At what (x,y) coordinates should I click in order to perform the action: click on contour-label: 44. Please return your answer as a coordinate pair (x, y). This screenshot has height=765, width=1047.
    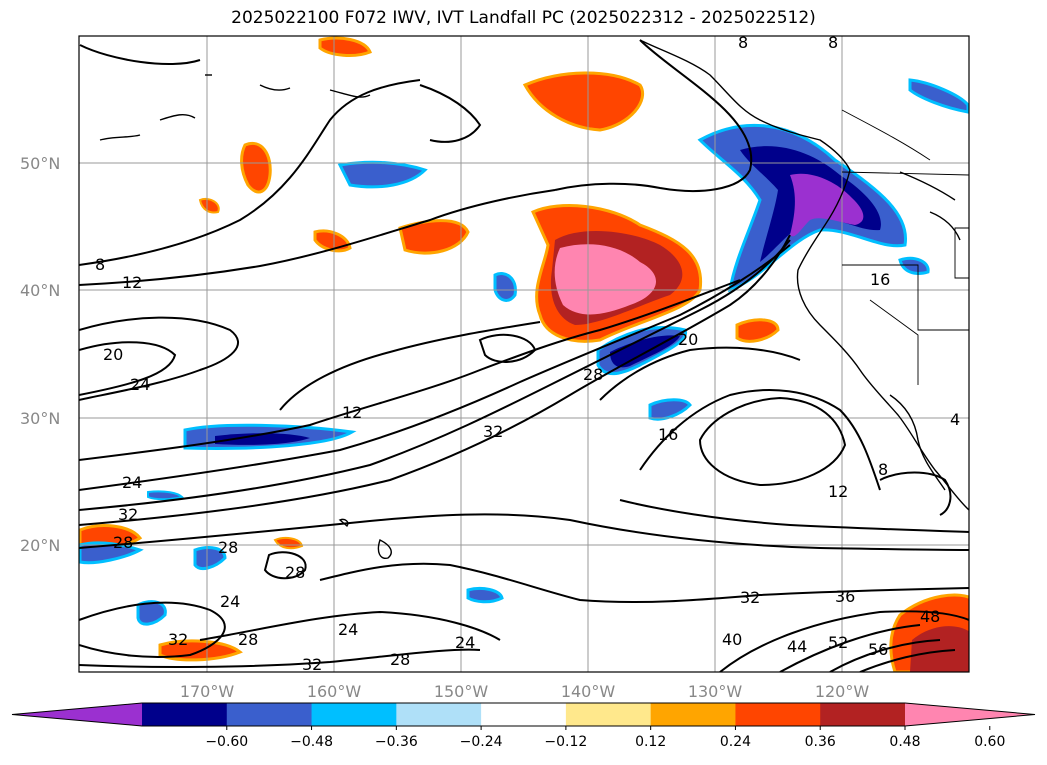
    Looking at the image, I should click on (797, 646).